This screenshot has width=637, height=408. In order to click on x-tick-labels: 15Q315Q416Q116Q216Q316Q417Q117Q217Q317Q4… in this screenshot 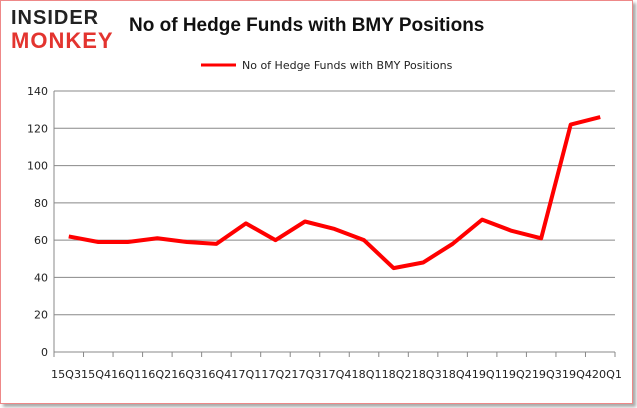, I will do `click(336, 374)`.